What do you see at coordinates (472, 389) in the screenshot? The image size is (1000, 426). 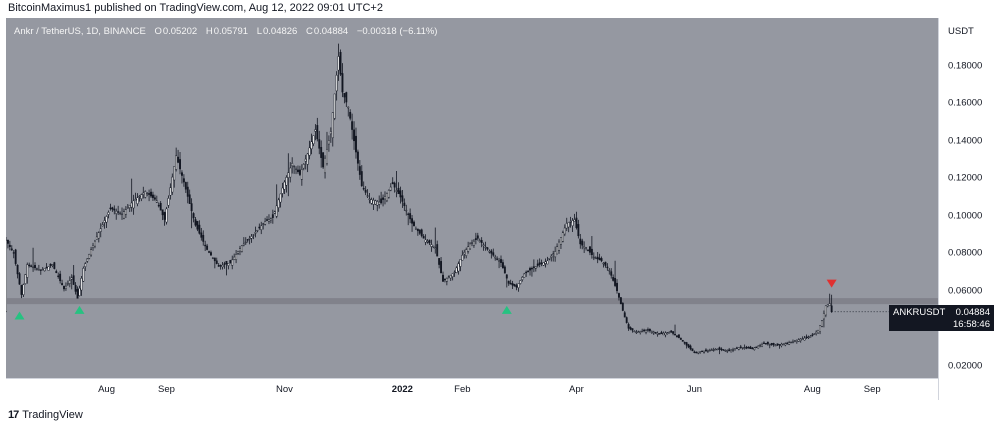 I see `time-axis: Aug Sep Nov 2022 Feb Apr Jun Aug Sep` at bounding box center [472, 389].